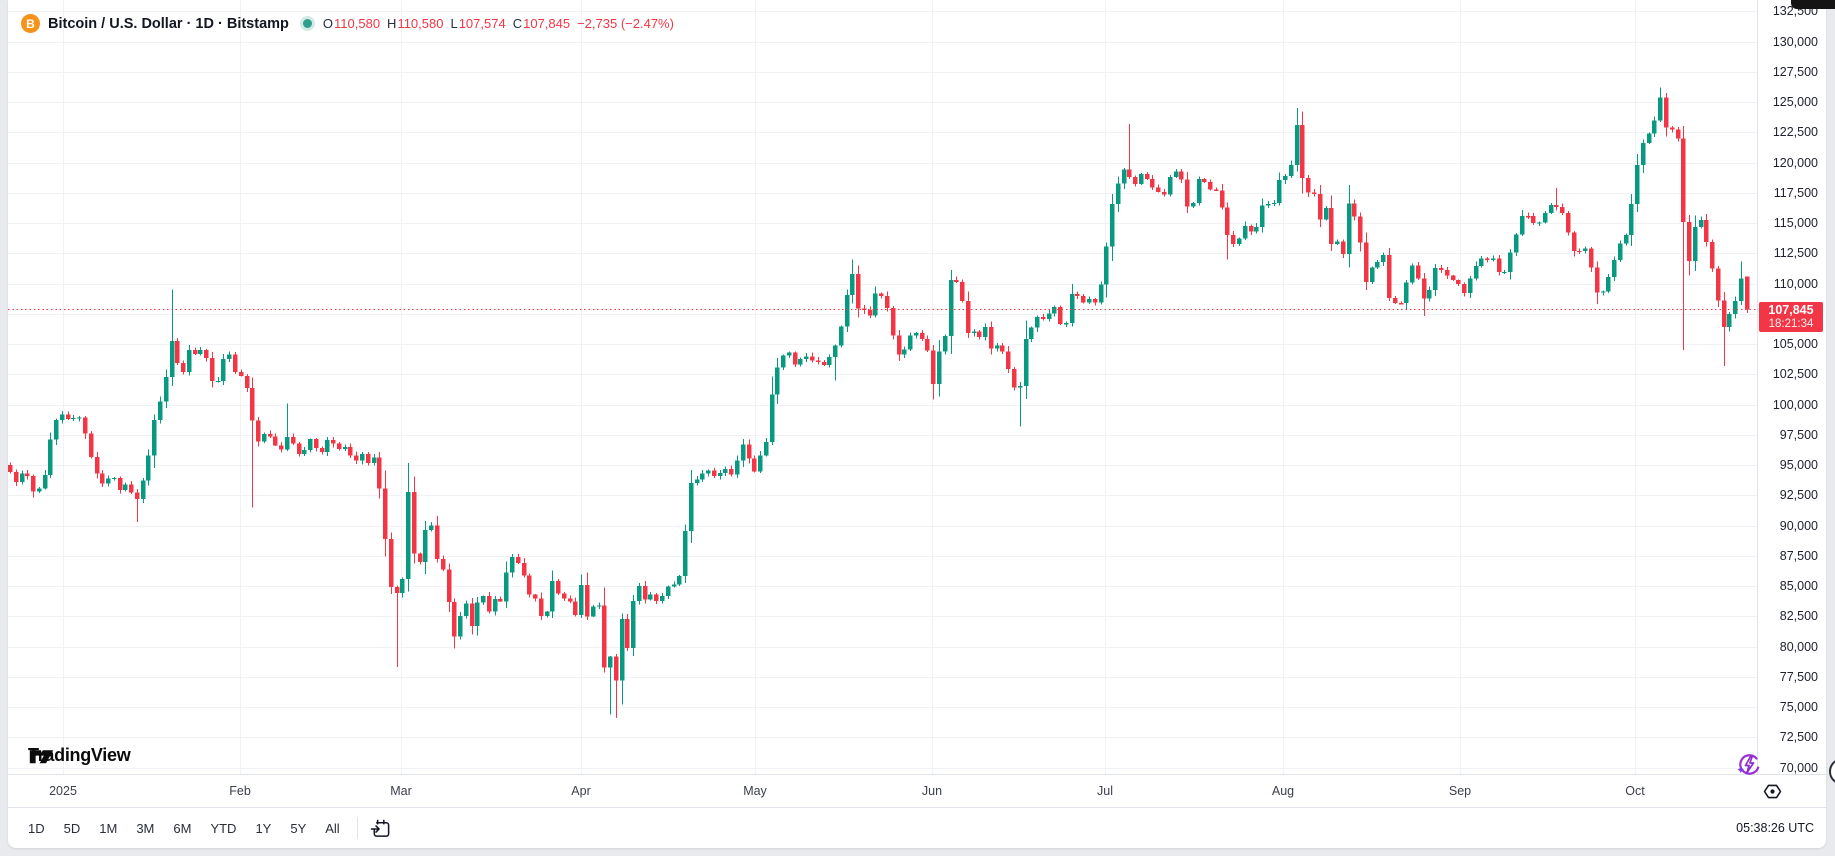  Describe the element at coordinates (1791, 309) in the screenshot. I see `current-price-value: 107,845` at that location.